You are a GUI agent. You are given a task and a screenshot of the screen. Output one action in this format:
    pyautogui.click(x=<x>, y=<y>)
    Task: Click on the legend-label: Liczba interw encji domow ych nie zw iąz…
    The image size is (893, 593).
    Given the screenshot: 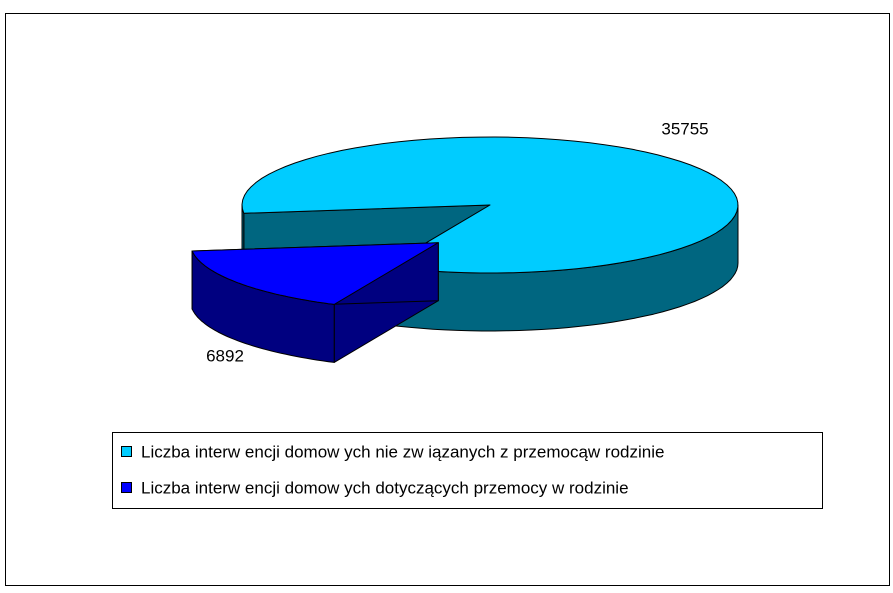 What is the action you would take?
    pyautogui.click(x=402, y=451)
    